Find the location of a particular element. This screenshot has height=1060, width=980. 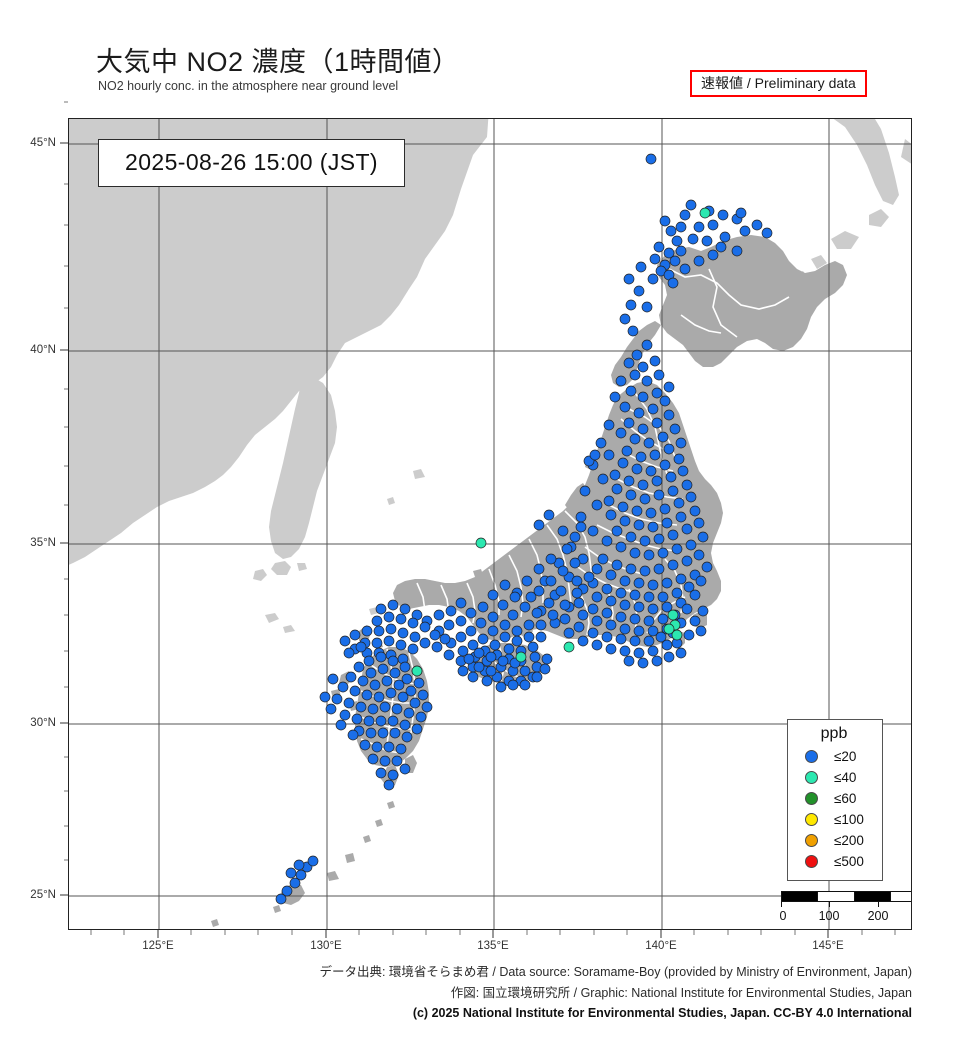

x-tick-130E: 130°E is located at coordinates (326, 946).